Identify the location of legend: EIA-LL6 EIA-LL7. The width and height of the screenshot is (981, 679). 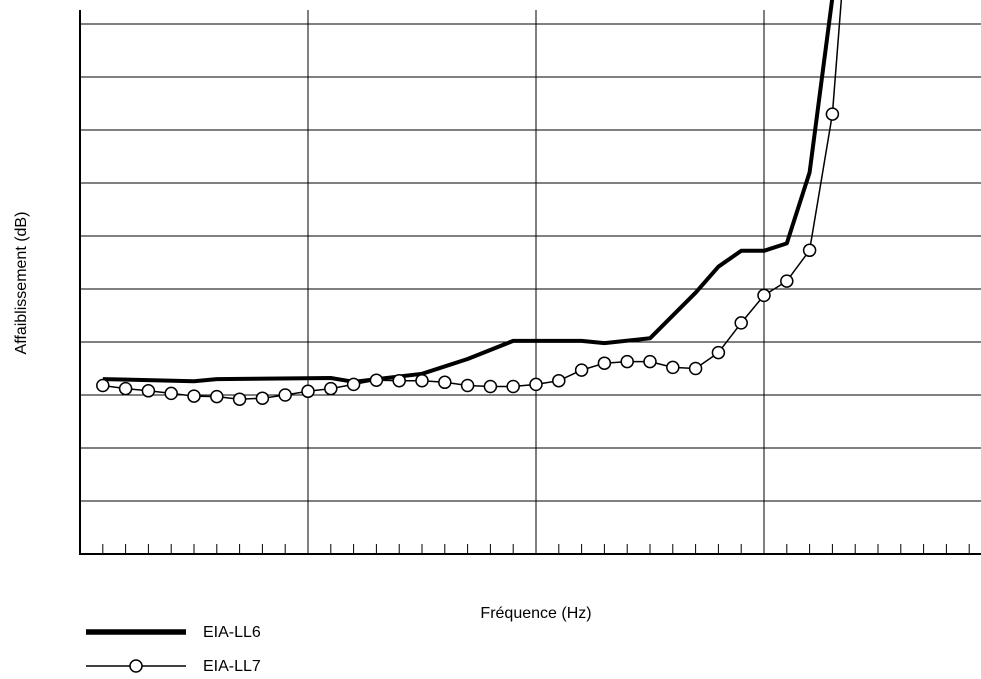
(173, 649).